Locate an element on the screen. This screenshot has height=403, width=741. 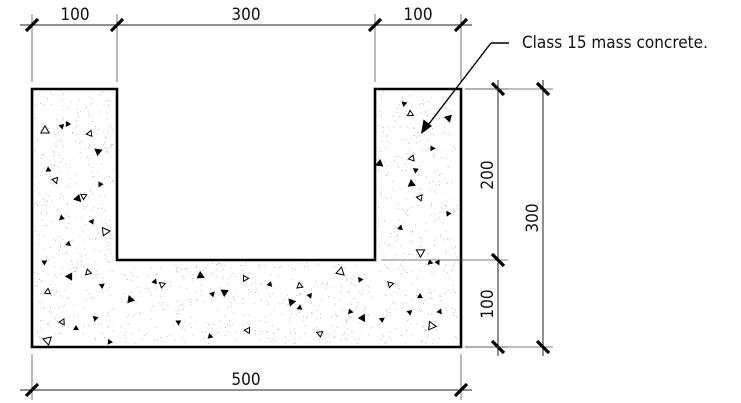
dimension-right-upper: 200 is located at coordinates (488, 174).